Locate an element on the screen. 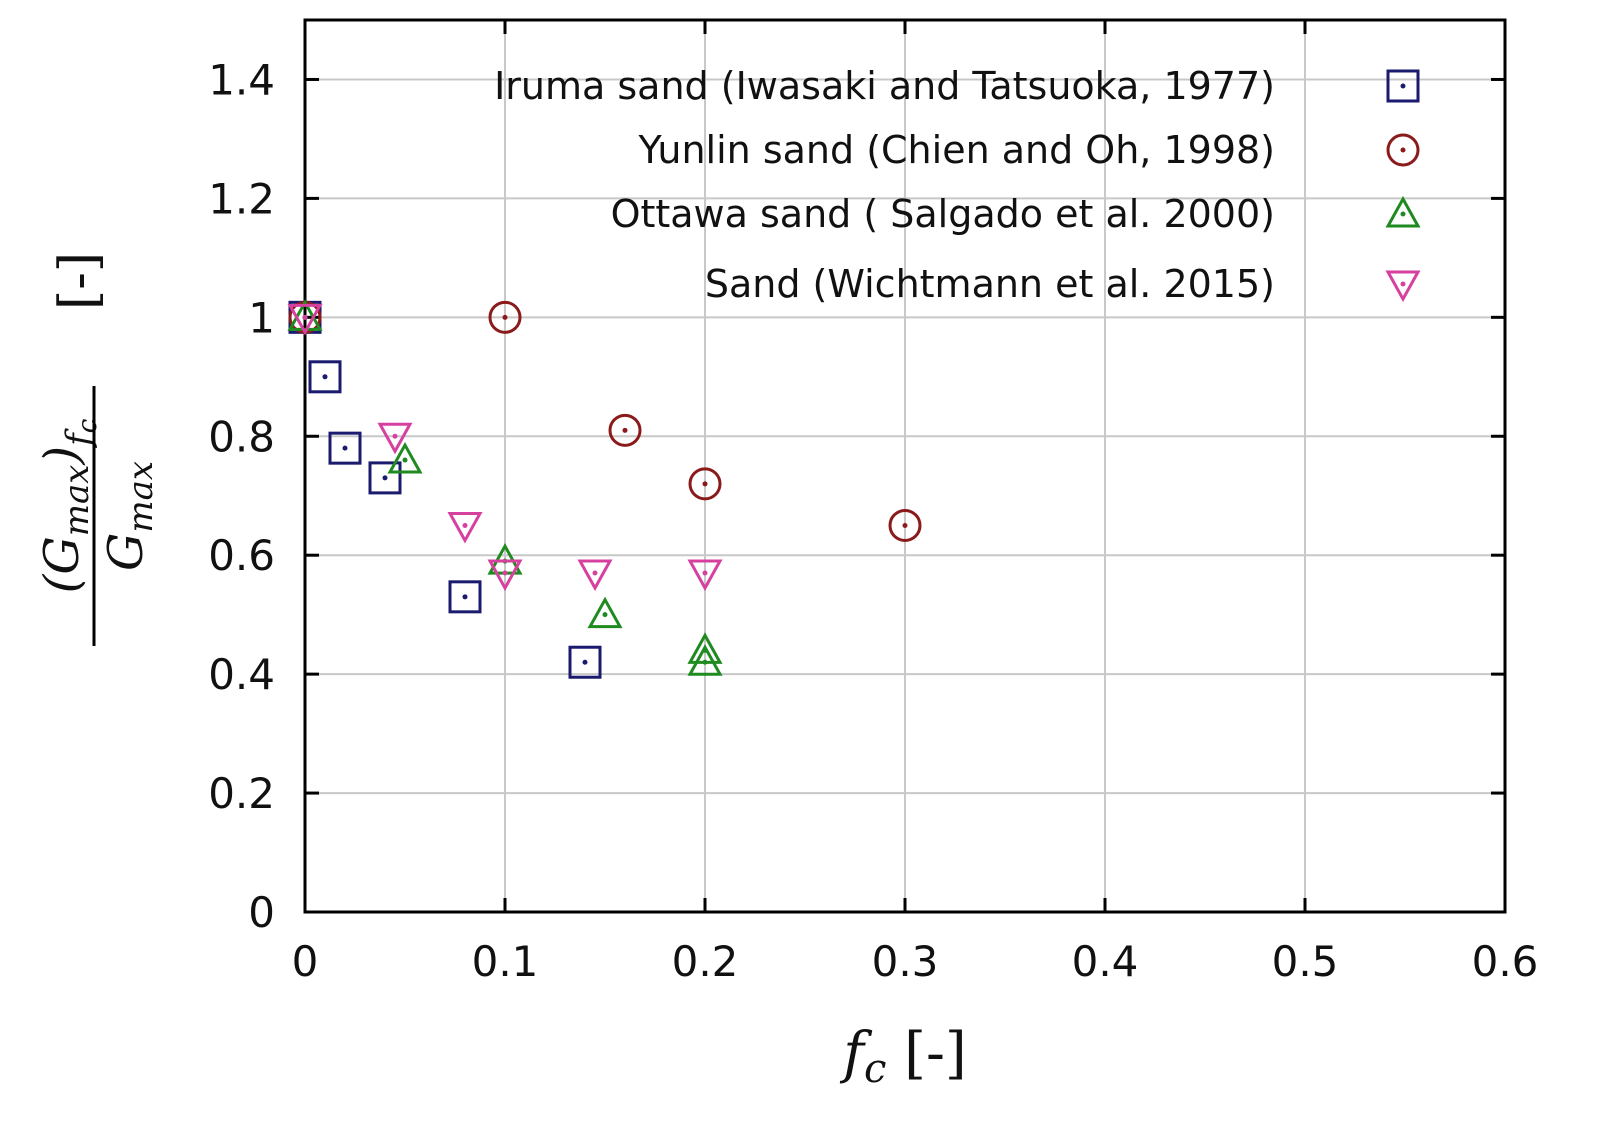 The width and height of the screenshot is (1615, 1135). x-tick-labels: 0 0.1 0.2 0.3 0.4 0.5 0.6 is located at coordinates (915, 961).